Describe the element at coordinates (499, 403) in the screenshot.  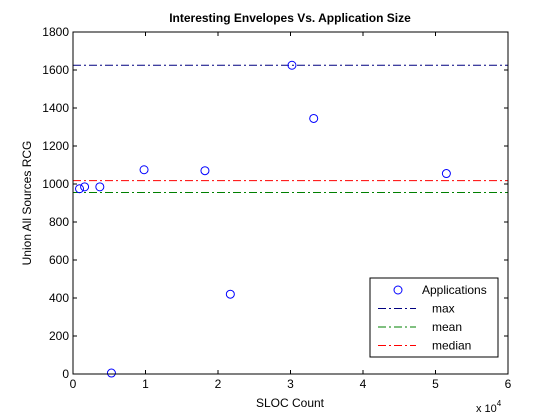
I see `x-multiplier-exponent: 4` at that location.